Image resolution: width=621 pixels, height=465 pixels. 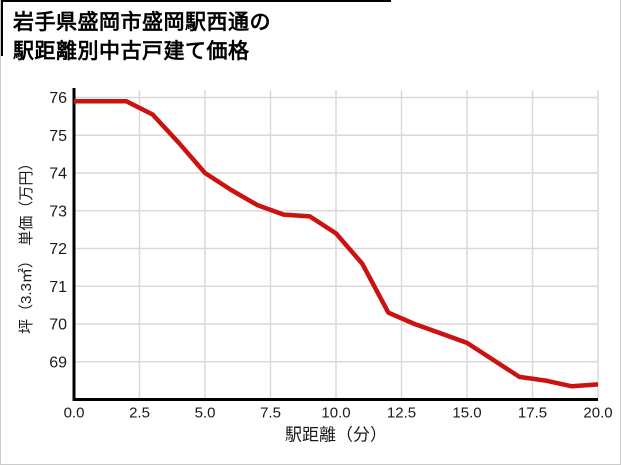 What do you see at coordinates (2, 28) in the screenshot?
I see `frame-left-border` at bounding box center [2, 28].